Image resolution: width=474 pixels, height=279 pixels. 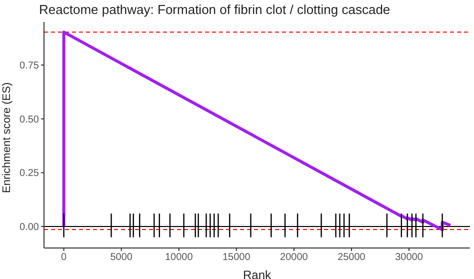 I want to click on chart-title: Reactome pathway: Formation of fibrin clot / clotting cascade, so click(x=214, y=9).